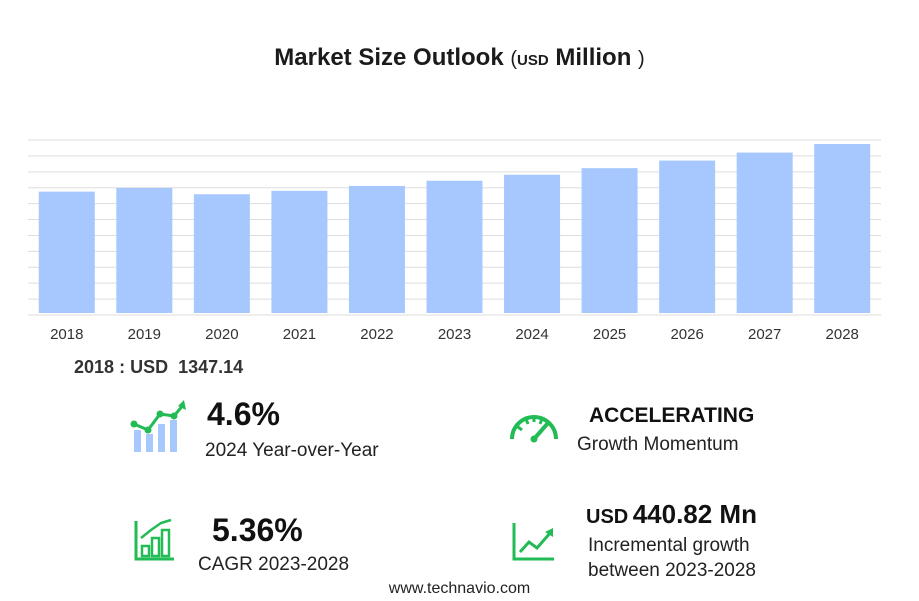 Image resolution: width=919 pixels, height=601 pixels. Describe the element at coordinates (534, 429) in the screenshot. I see `speedometer-icon` at that location.